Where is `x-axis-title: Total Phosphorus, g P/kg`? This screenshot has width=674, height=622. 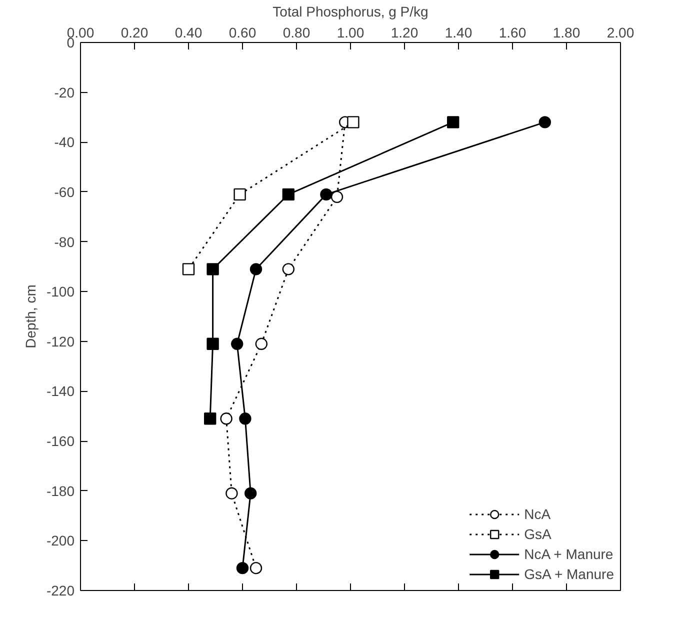
x-axis-title: Total Phosphorus, g P/kg is located at coordinates (350, 12).